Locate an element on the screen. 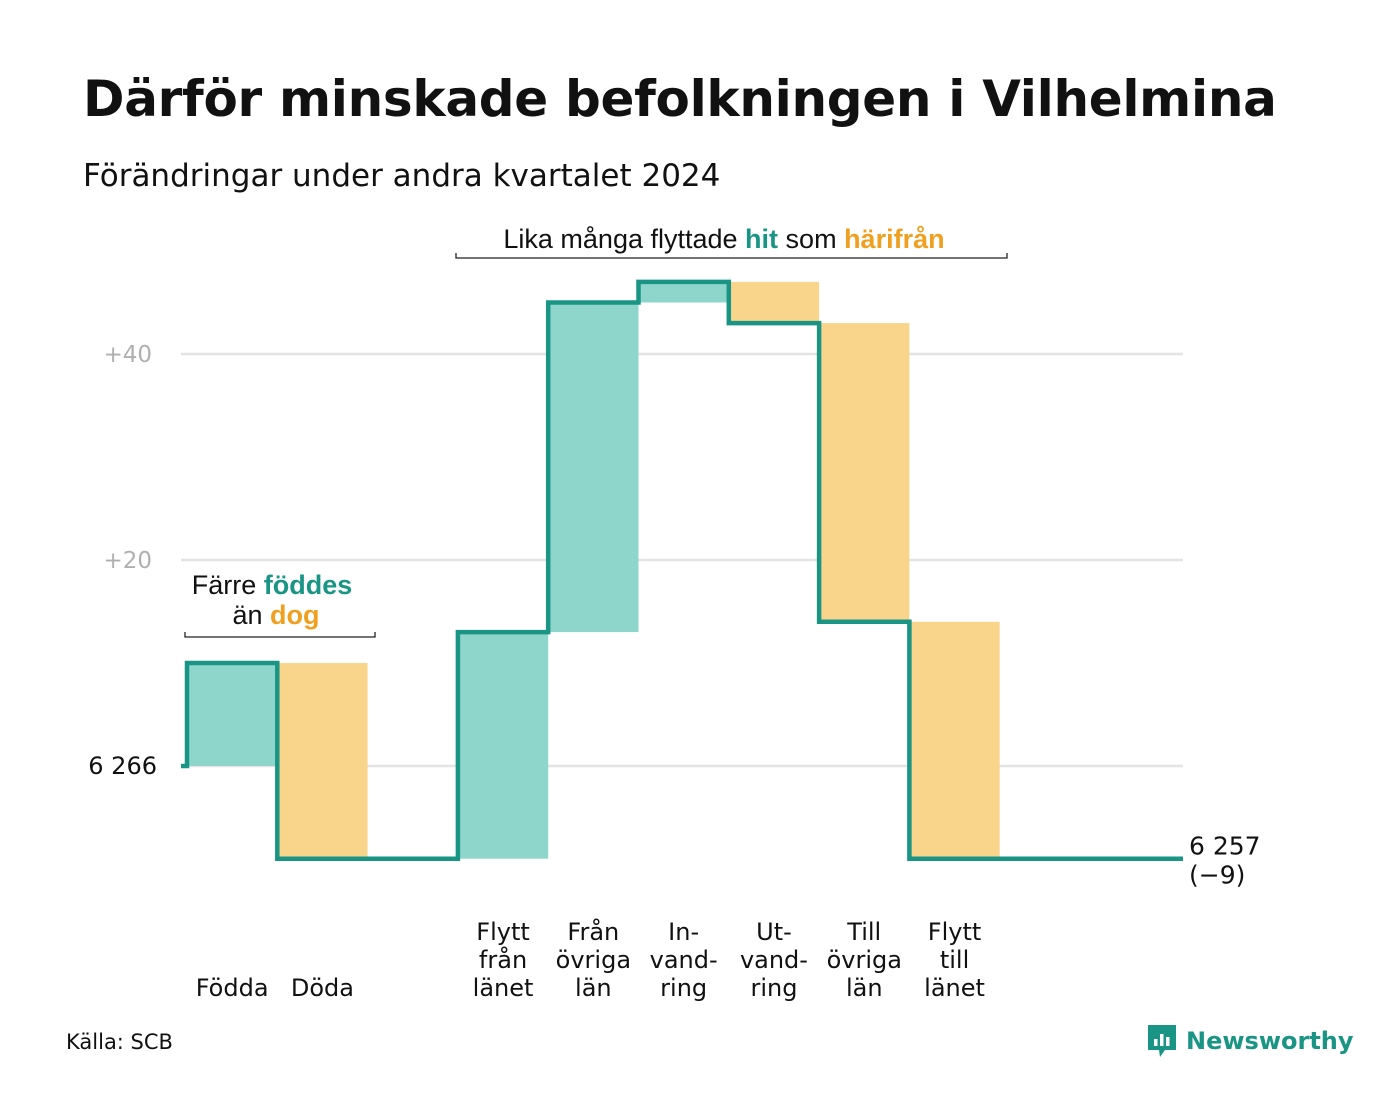 The height and width of the screenshot is (1120, 1400). y-tick-label: +40 is located at coordinates (127, 355).